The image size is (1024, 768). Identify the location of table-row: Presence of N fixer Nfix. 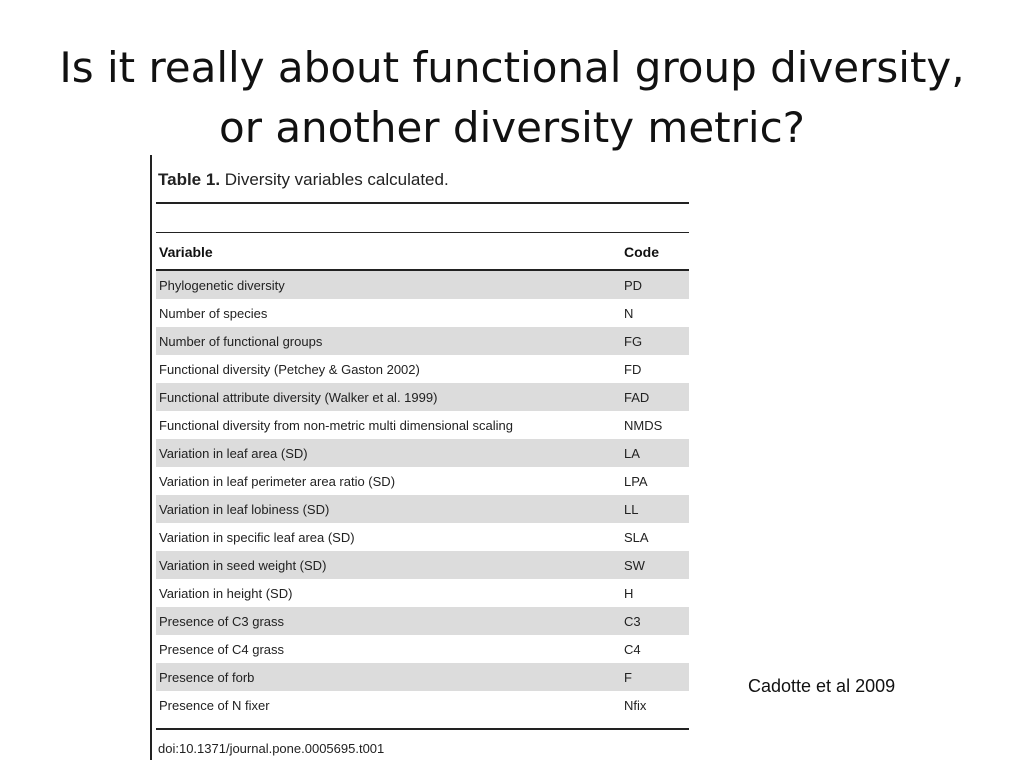
(422, 705).